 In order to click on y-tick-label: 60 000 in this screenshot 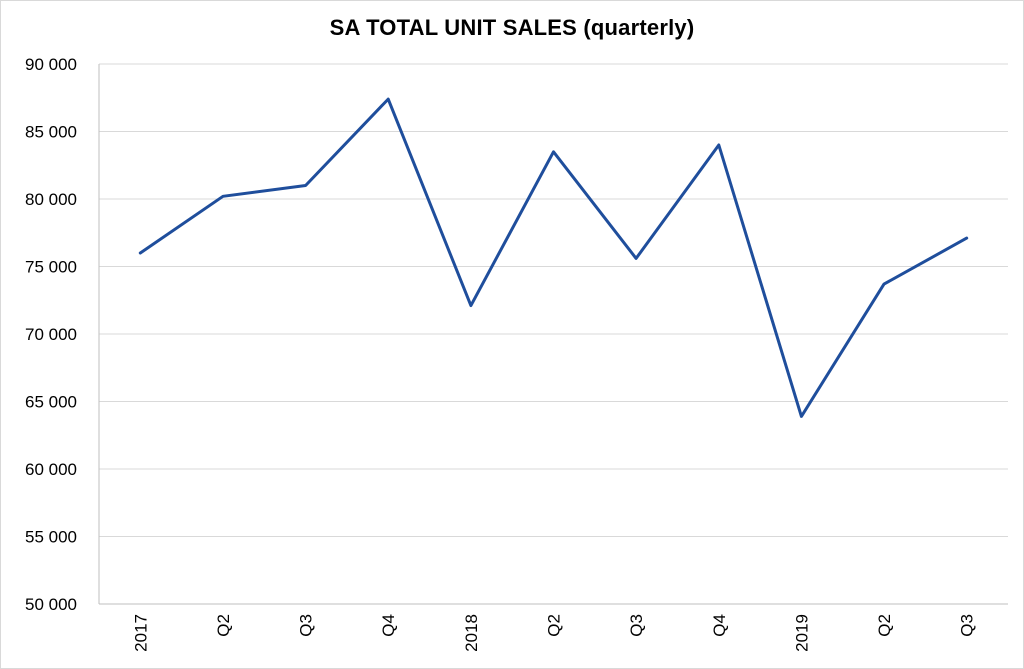, I will do `click(51, 469)`.